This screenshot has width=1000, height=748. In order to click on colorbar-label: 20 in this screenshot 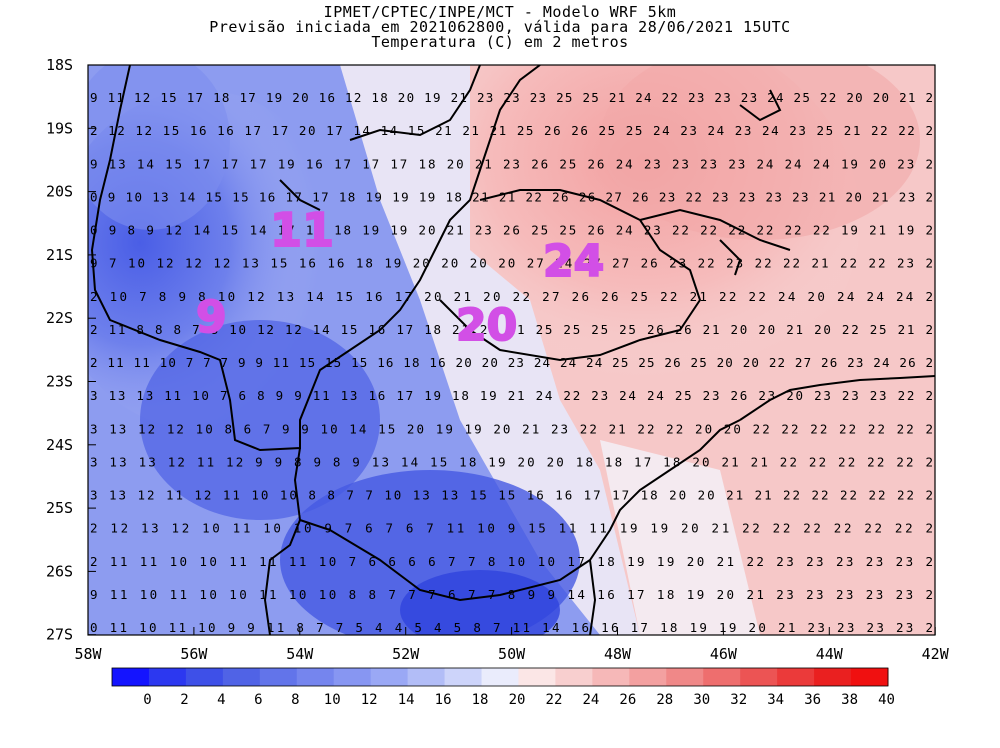, I will do `click(517, 700)`.